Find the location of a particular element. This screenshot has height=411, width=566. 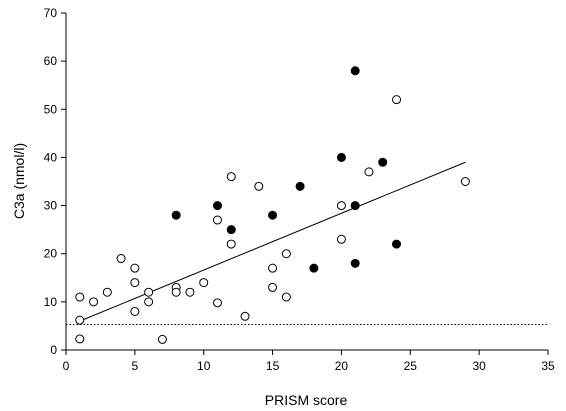

x-tick-label: 30 is located at coordinates (479, 366).